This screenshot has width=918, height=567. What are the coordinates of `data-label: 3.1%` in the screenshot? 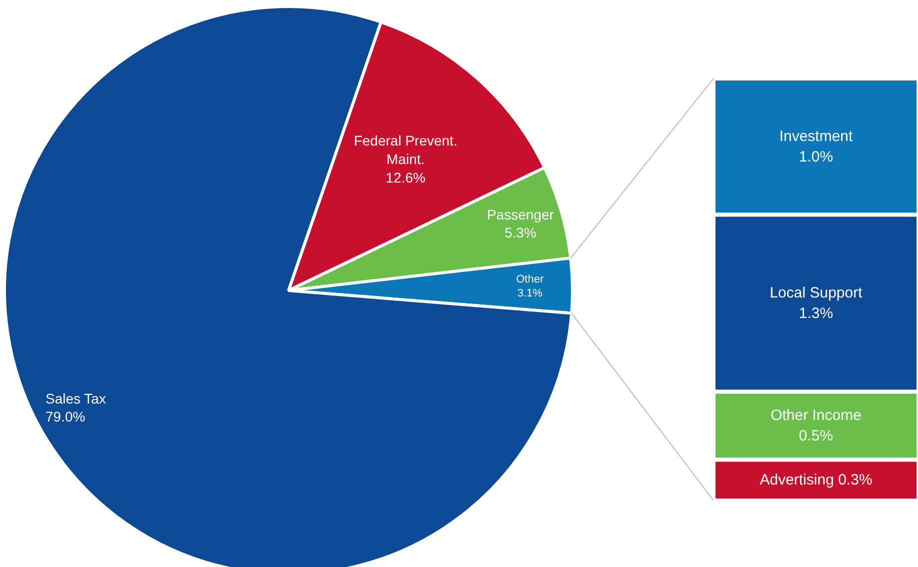 It's located at (530, 293).